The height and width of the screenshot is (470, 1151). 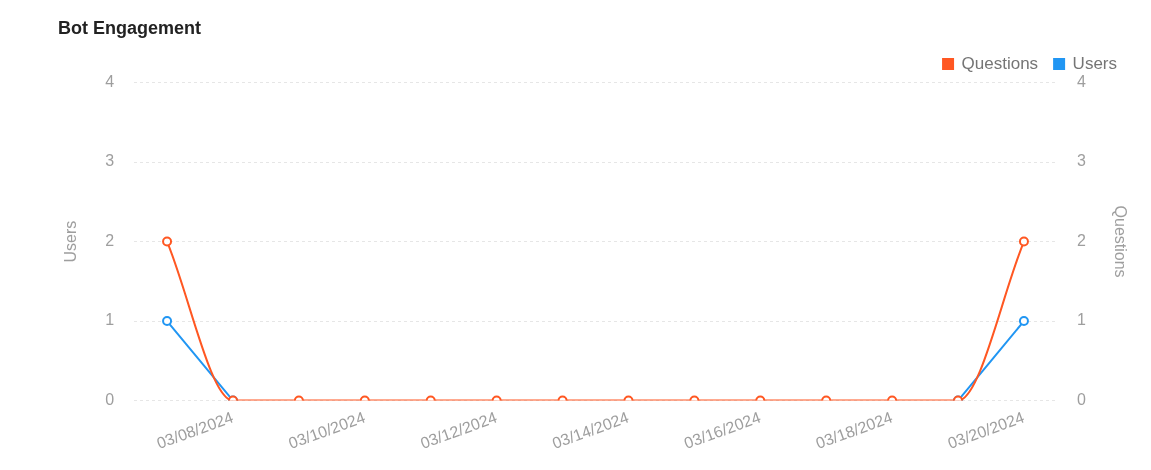 I want to click on y-tick-label: 3, so click(x=110, y=161).